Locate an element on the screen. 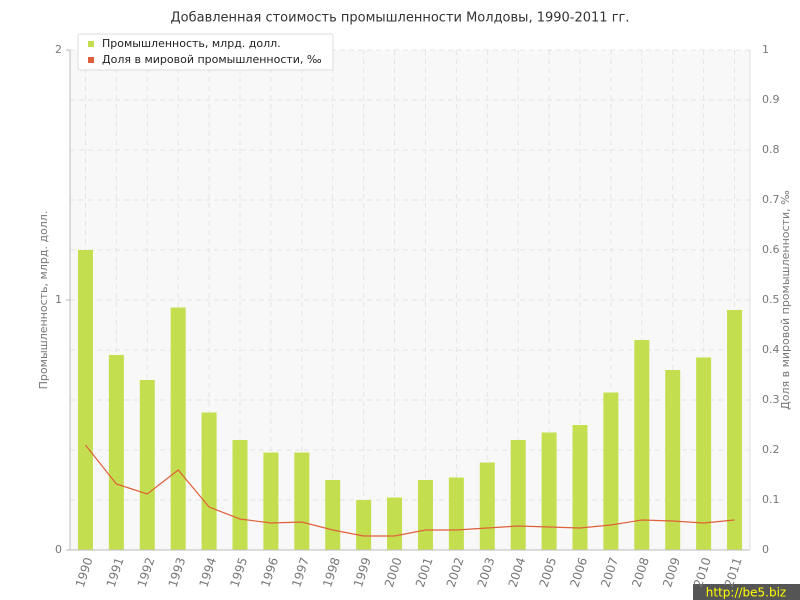 The image size is (800, 600). y2-tick-label: 0.2 is located at coordinates (771, 449).